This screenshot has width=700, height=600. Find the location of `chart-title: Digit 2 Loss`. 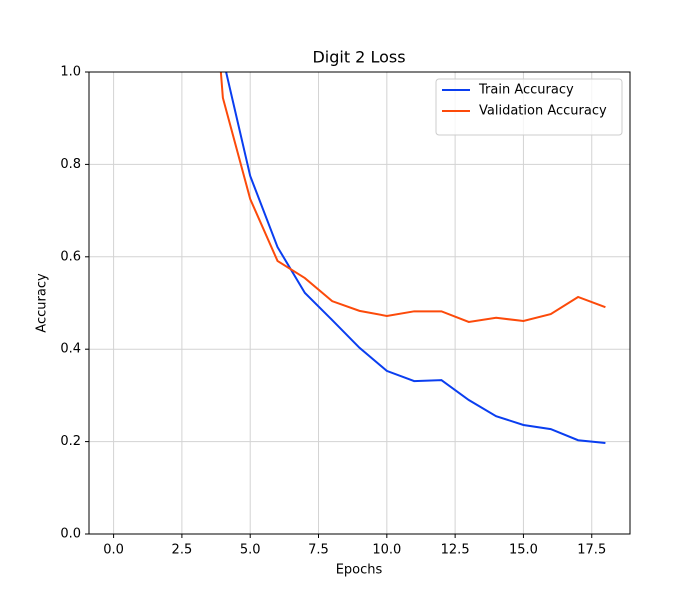

chart-title: Digit 2 Loss is located at coordinates (358, 57).